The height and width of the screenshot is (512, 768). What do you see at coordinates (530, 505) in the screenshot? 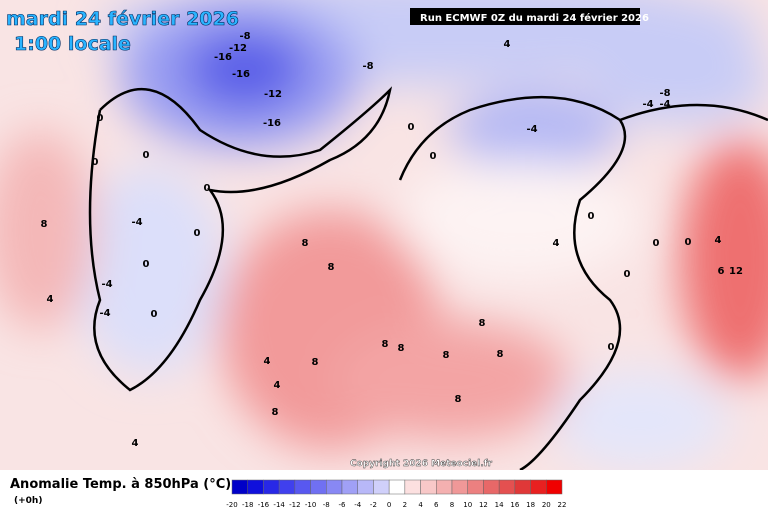
I see `colorbar-tick: 18` at bounding box center [530, 505].